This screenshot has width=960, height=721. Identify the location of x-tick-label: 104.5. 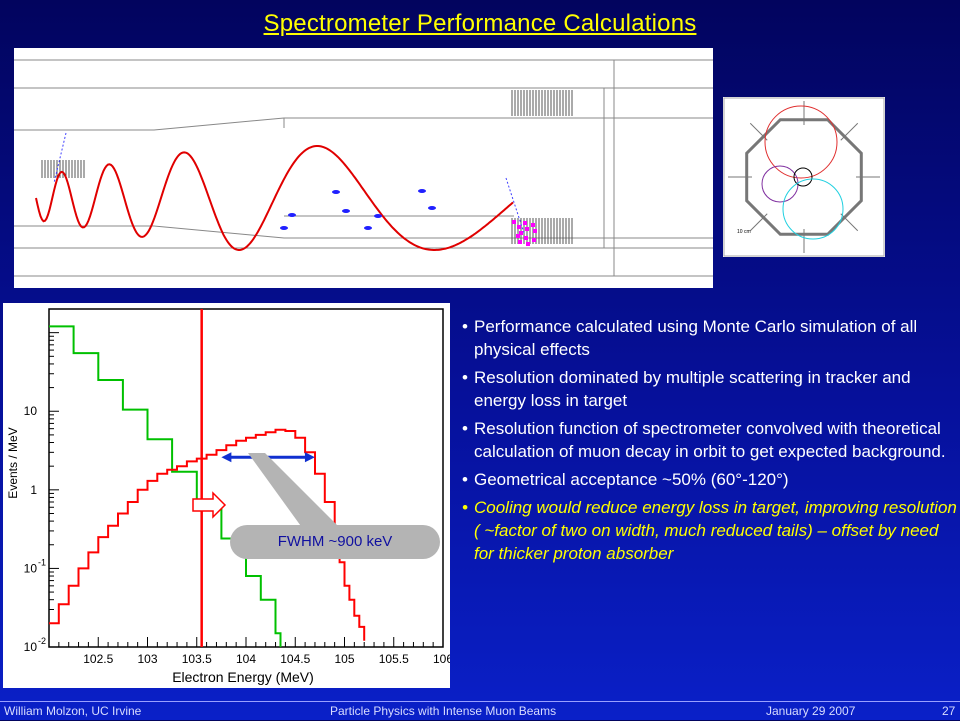
(295, 659).